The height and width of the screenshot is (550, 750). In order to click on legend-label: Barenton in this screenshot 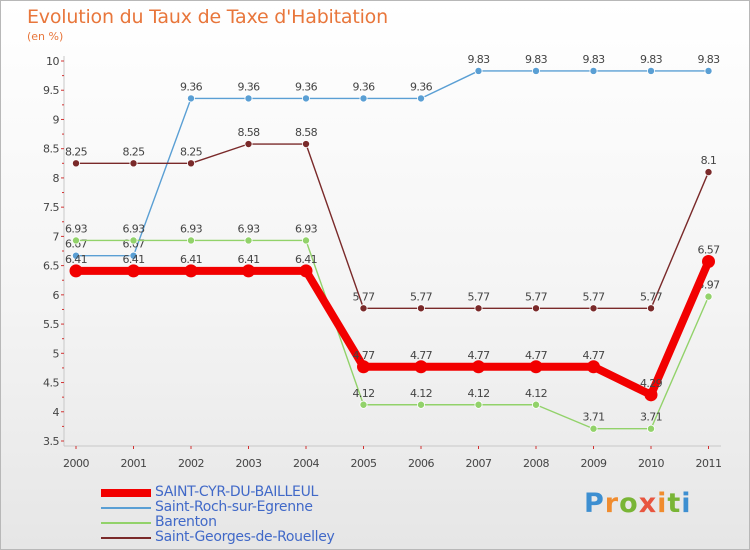, I will do `click(186, 522)`.